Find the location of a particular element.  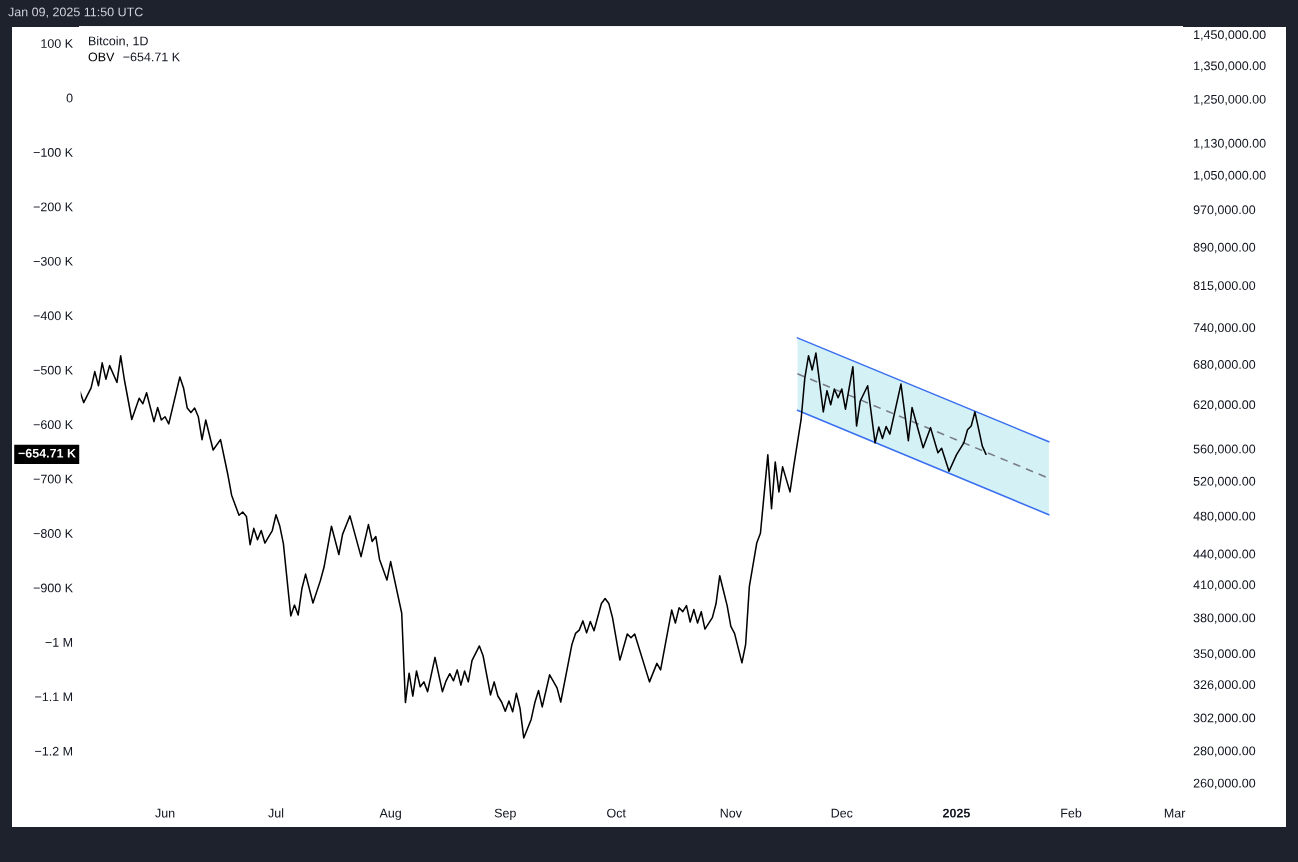

y2-tick-label: 350,000.00 is located at coordinates (1224, 654).